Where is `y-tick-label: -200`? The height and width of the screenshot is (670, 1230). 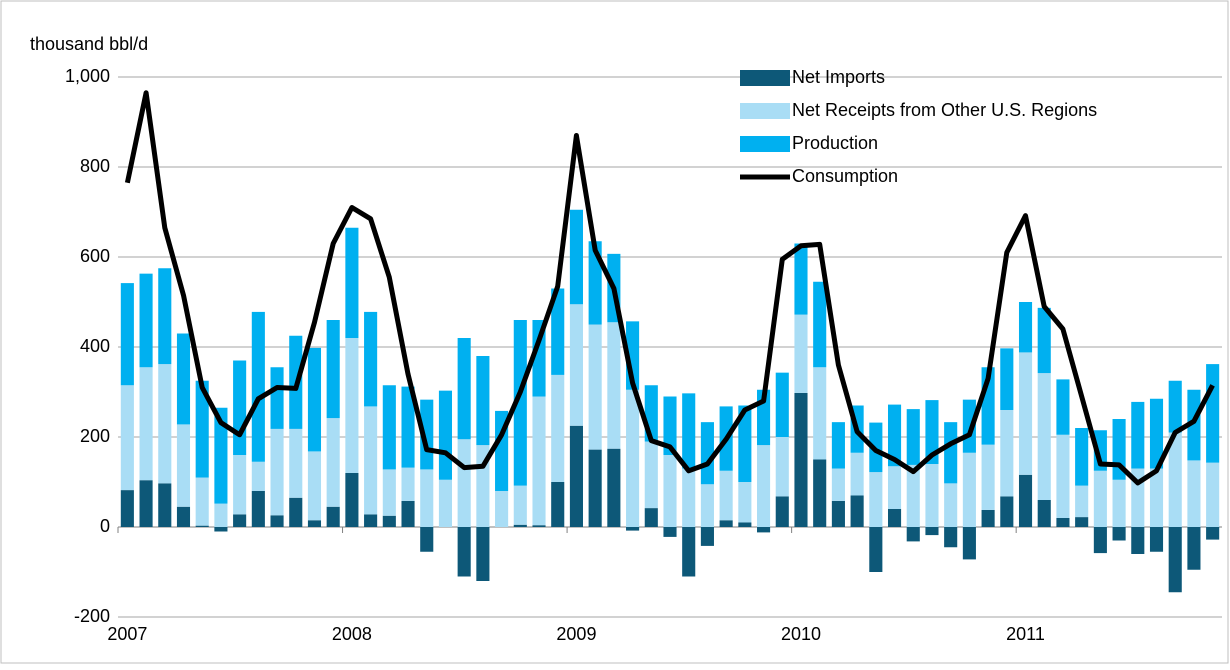
y-tick-label: -200 is located at coordinates (92, 616).